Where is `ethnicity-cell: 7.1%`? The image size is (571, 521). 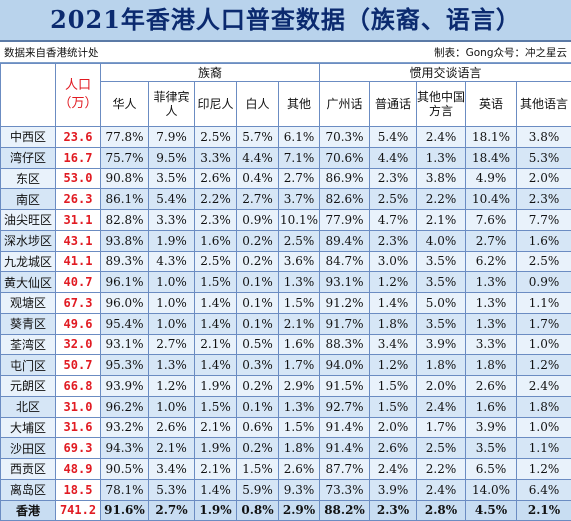 ethnicity-cell: 7.1% is located at coordinates (299, 157).